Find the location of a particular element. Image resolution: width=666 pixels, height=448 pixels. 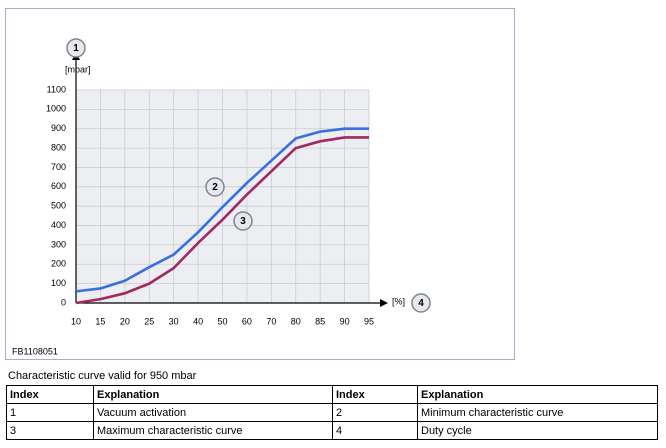

x-tick-label: 10 is located at coordinates (76, 321).